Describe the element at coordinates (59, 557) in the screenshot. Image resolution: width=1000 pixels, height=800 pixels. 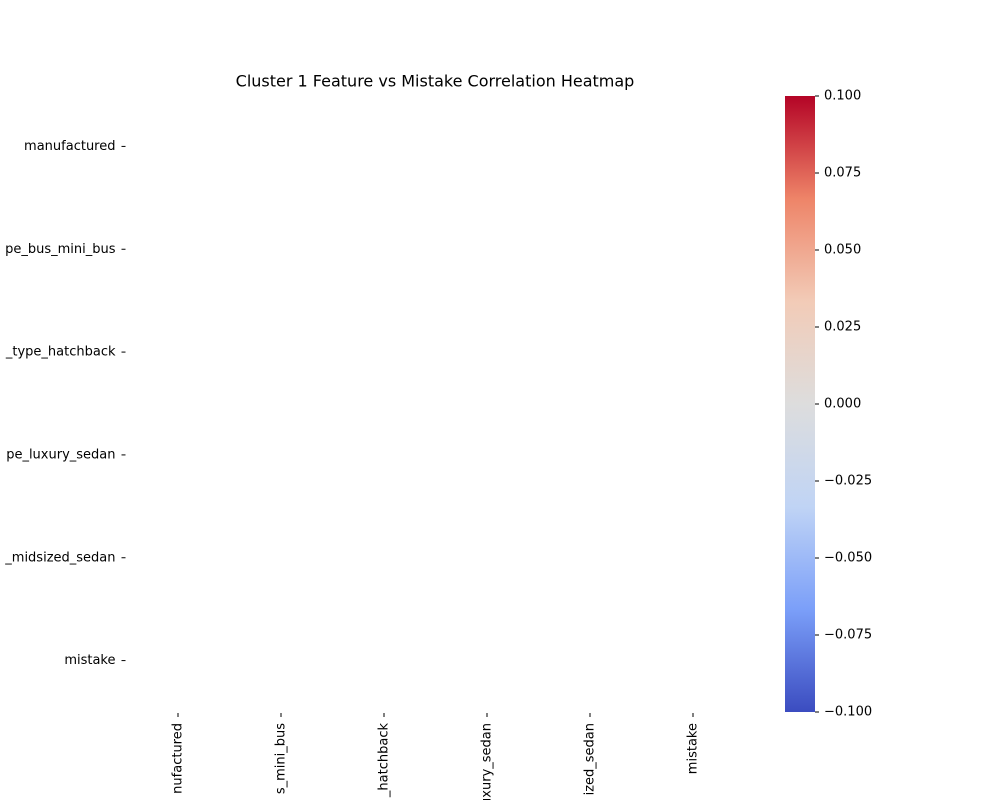
I see `y-tick-label: _midsized_sedan` at that location.